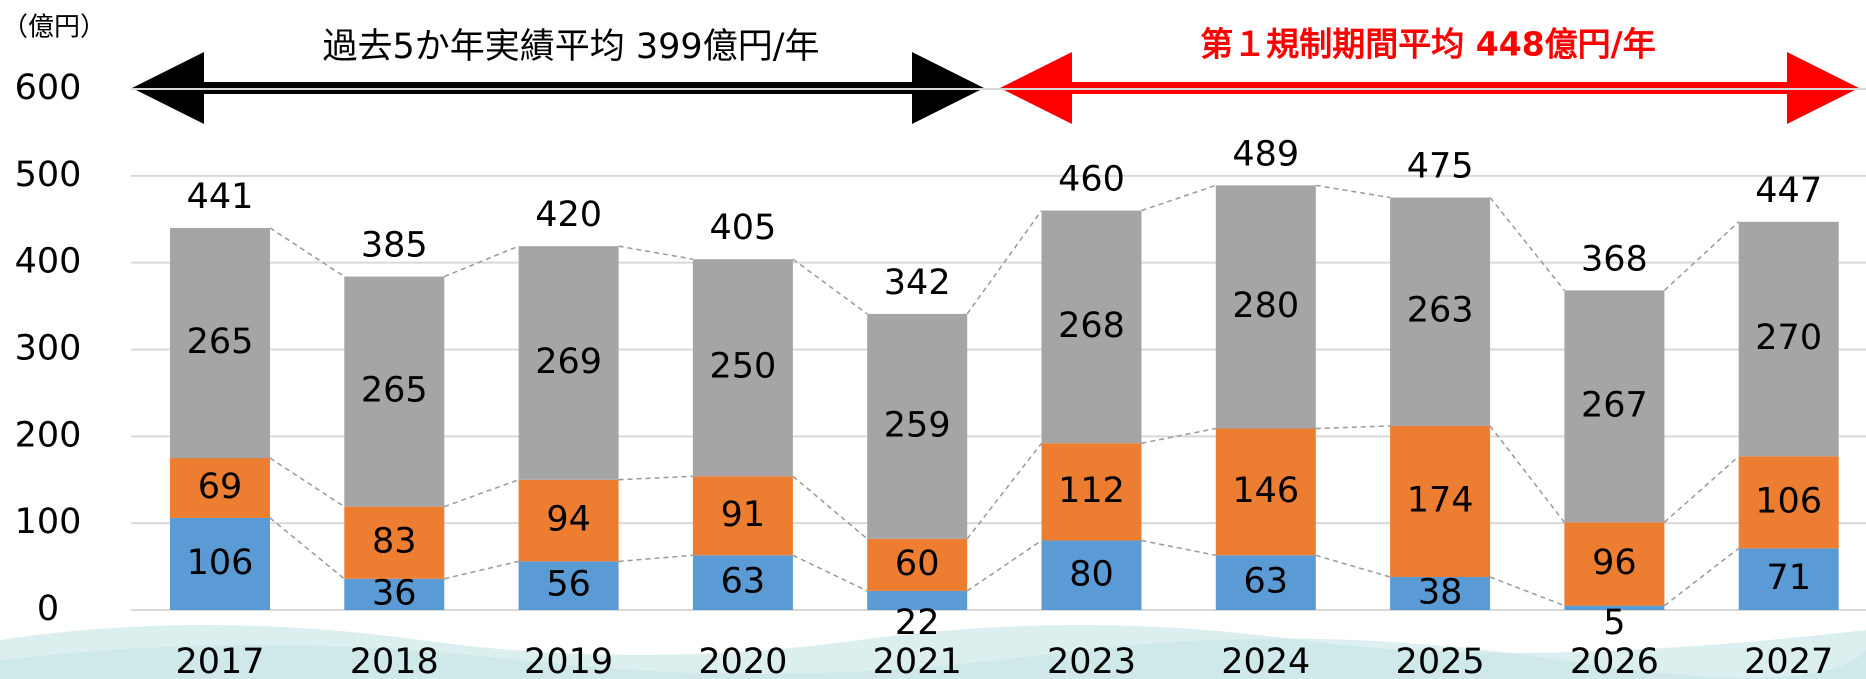 The width and height of the screenshot is (1866, 679). Describe the element at coordinates (48, 349) in the screenshot. I see `y-tick-label: 300` at that location.